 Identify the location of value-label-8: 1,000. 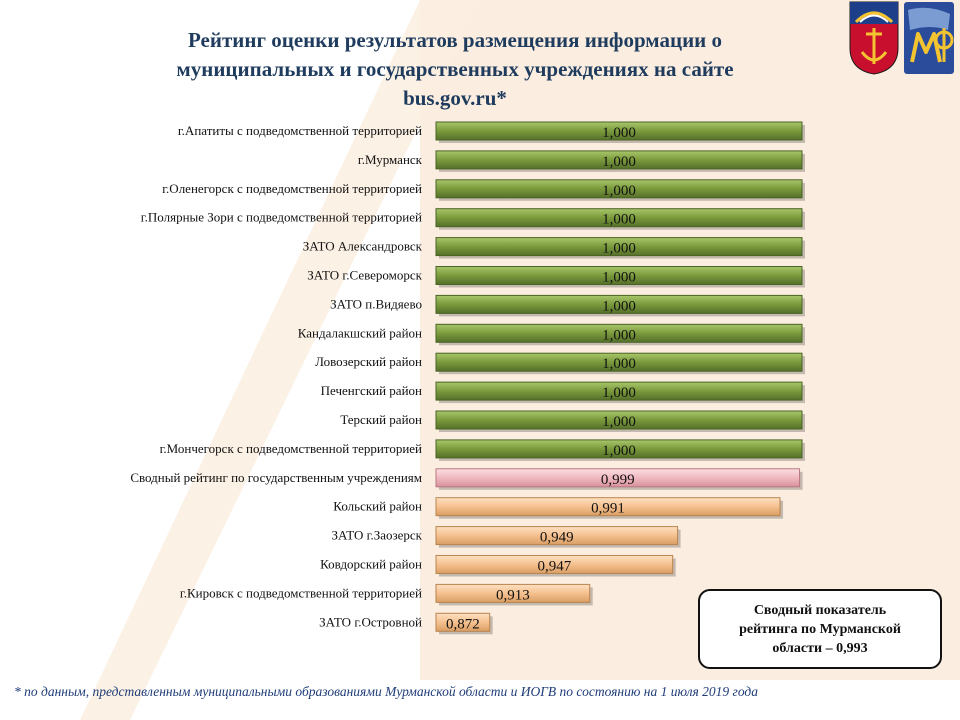
(619, 364).